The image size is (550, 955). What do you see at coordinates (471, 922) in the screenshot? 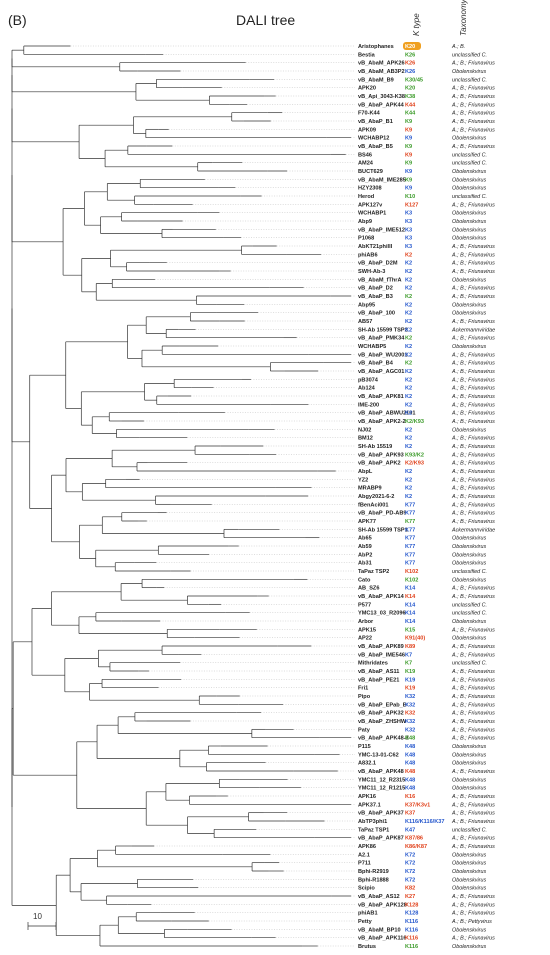
I see `taxonomy-label: A.; B.; Pettyvirus` at bounding box center [471, 922].